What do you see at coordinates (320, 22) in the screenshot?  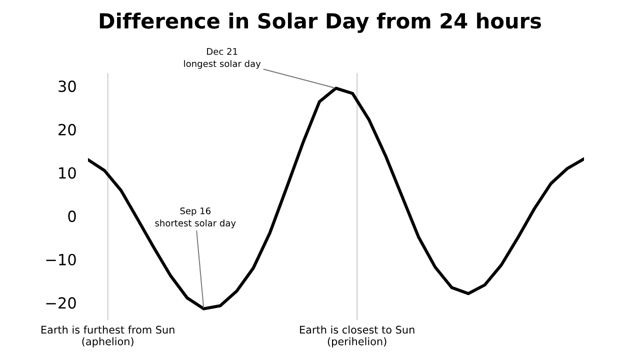 I see `chart-title: Difference in Solar Day from 24 hours` at bounding box center [320, 22].